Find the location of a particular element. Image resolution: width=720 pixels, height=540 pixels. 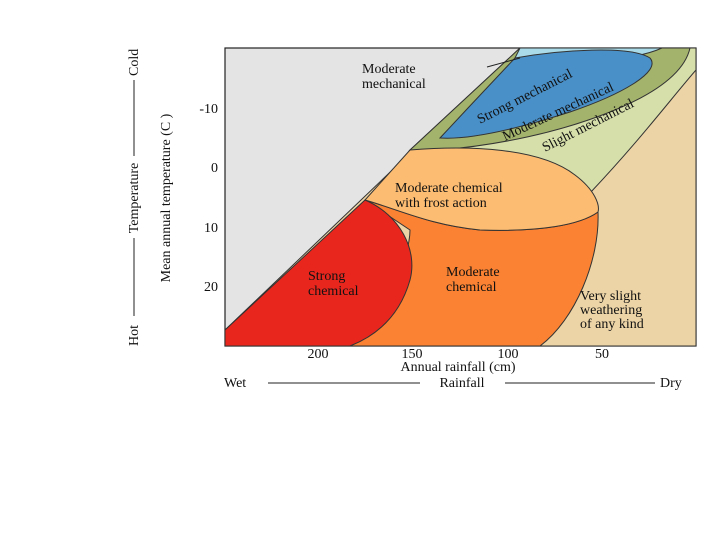

y-axis-title: Mean annual temperature (C ) is located at coordinates (166, 197).